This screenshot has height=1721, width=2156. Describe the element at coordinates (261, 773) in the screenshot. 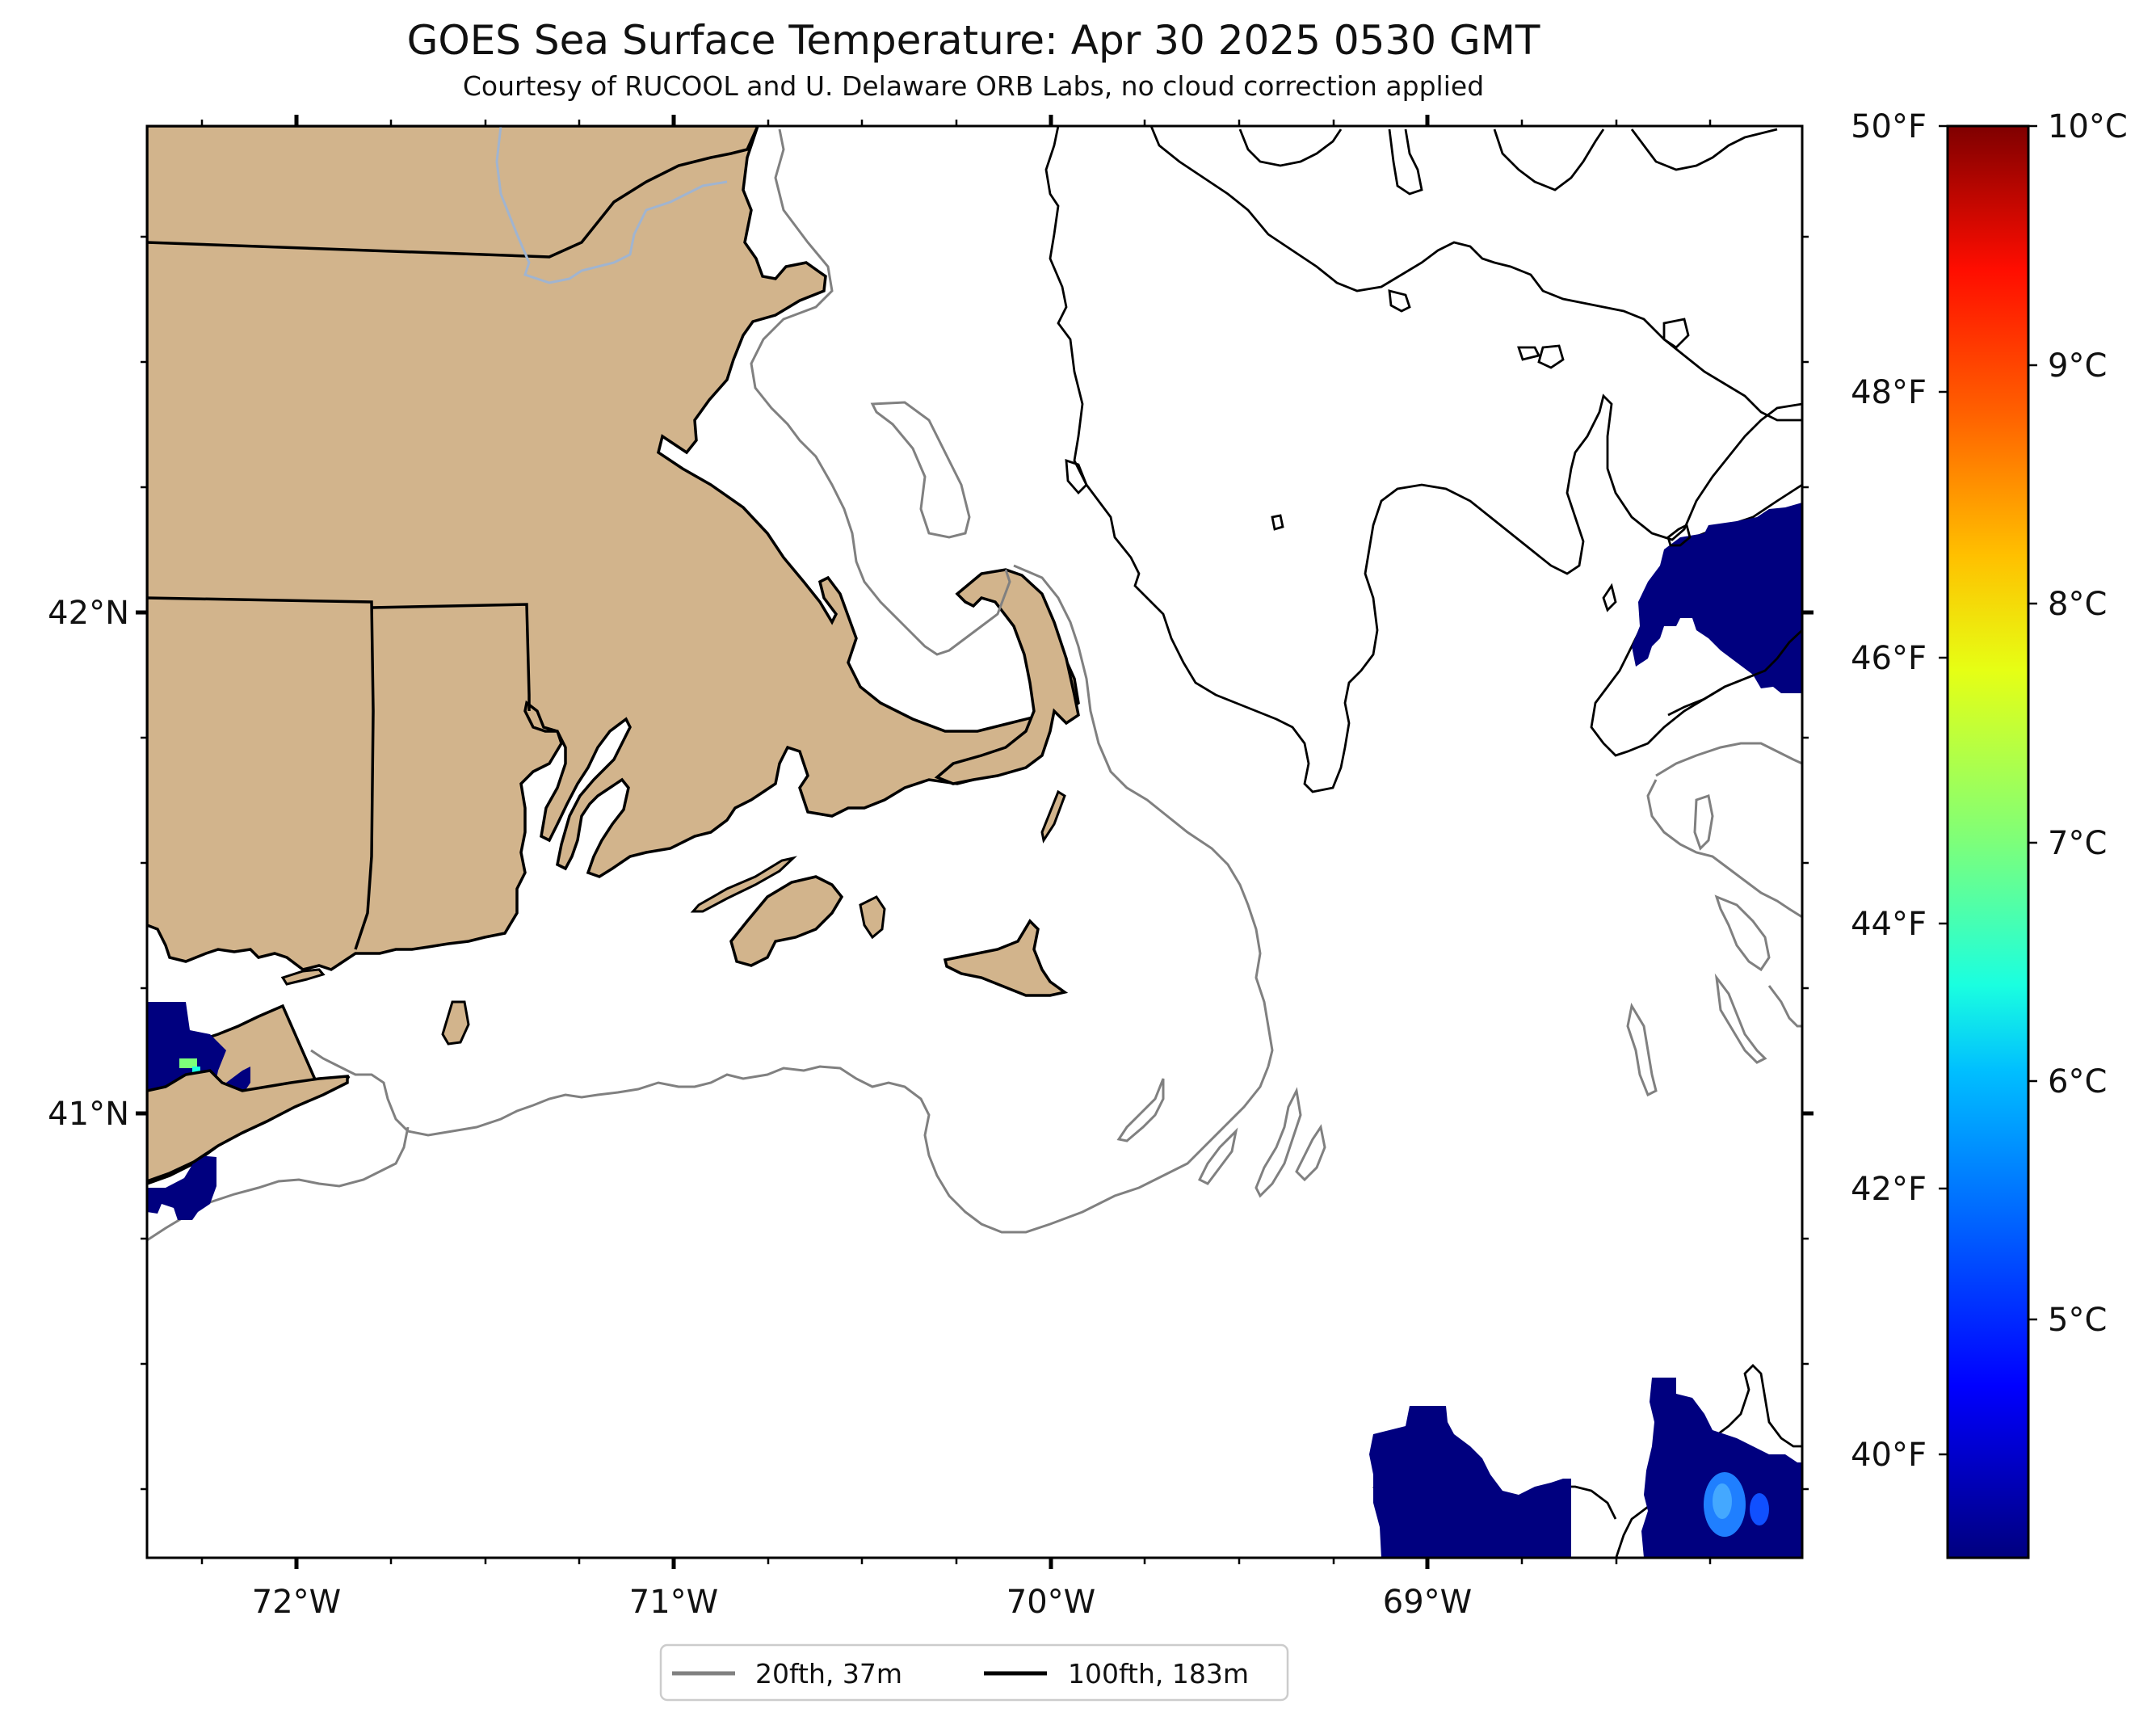

I see `state-border-ct-ma` at that location.